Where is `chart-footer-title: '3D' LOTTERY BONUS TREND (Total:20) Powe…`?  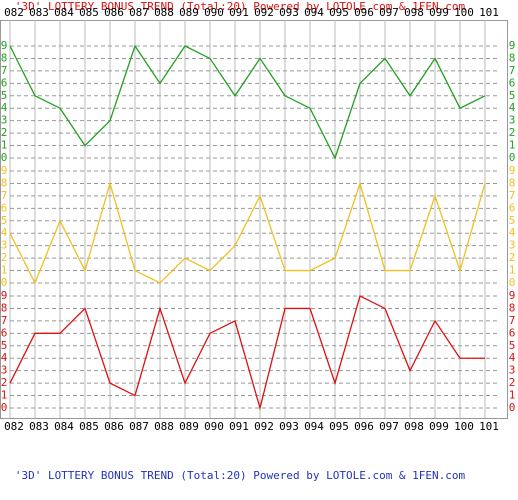
chart-footer-title: '3D' LOTTERY BONUS TREND (Total:20) Powe… is located at coordinates (240, 475).